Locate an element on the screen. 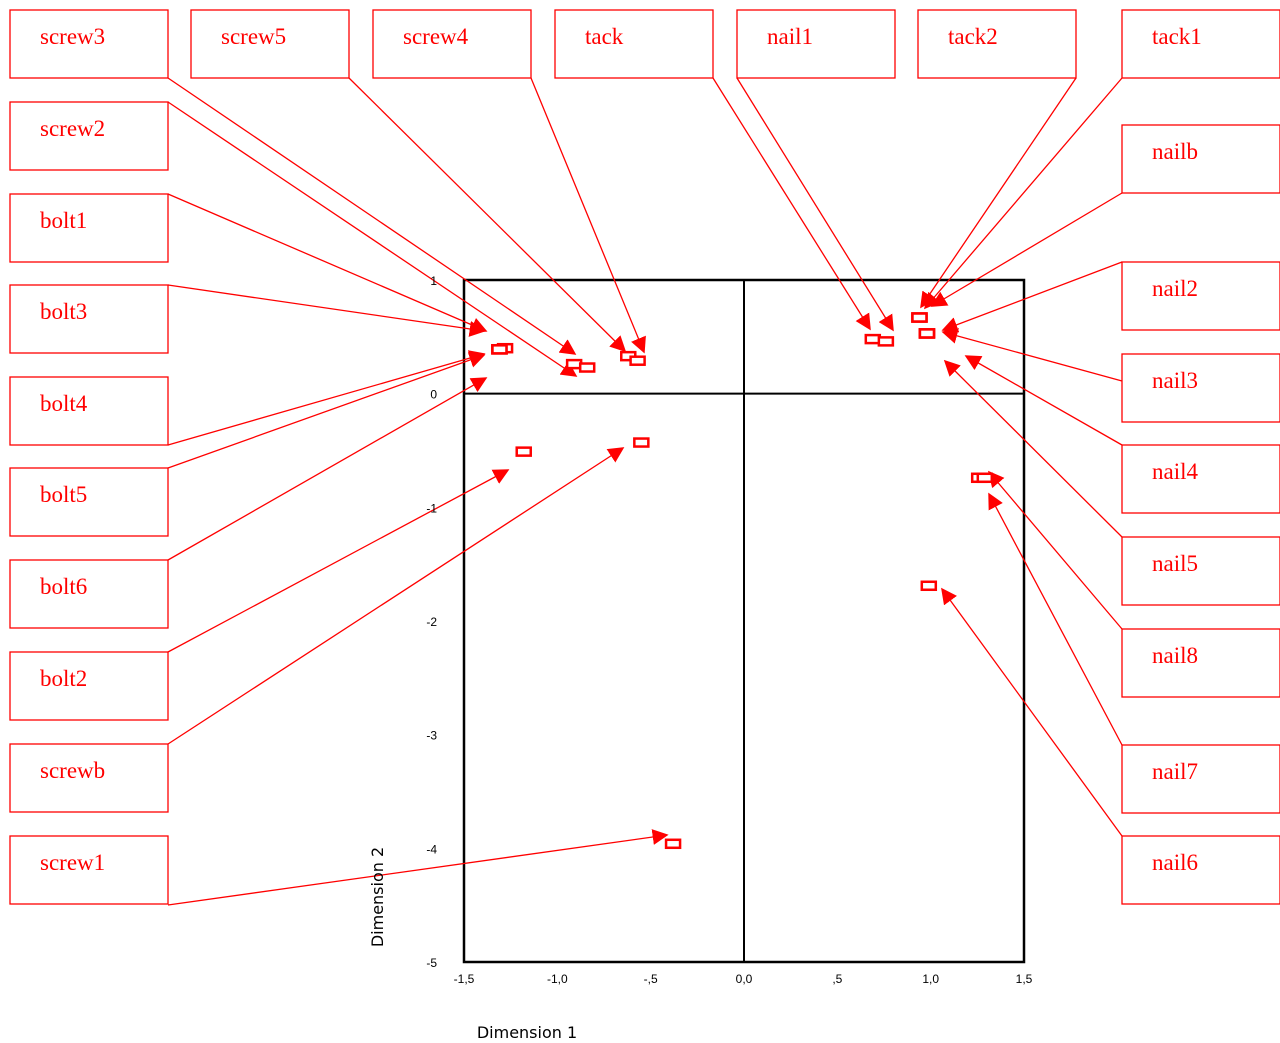  label-box-nail2: nail2 is located at coordinates (1200, 296).